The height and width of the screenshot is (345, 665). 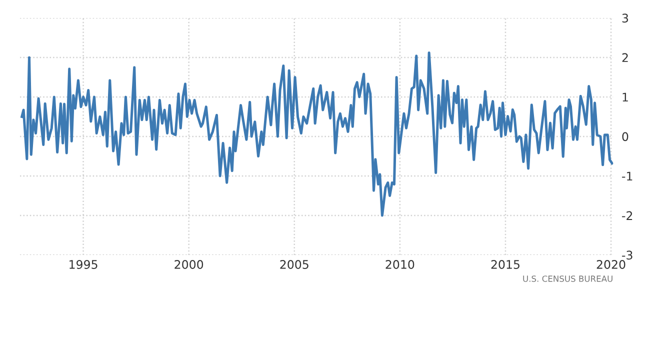 What do you see at coordinates (84, 264) in the screenshot?
I see `x-tick-label: 1995` at bounding box center [84, 264].